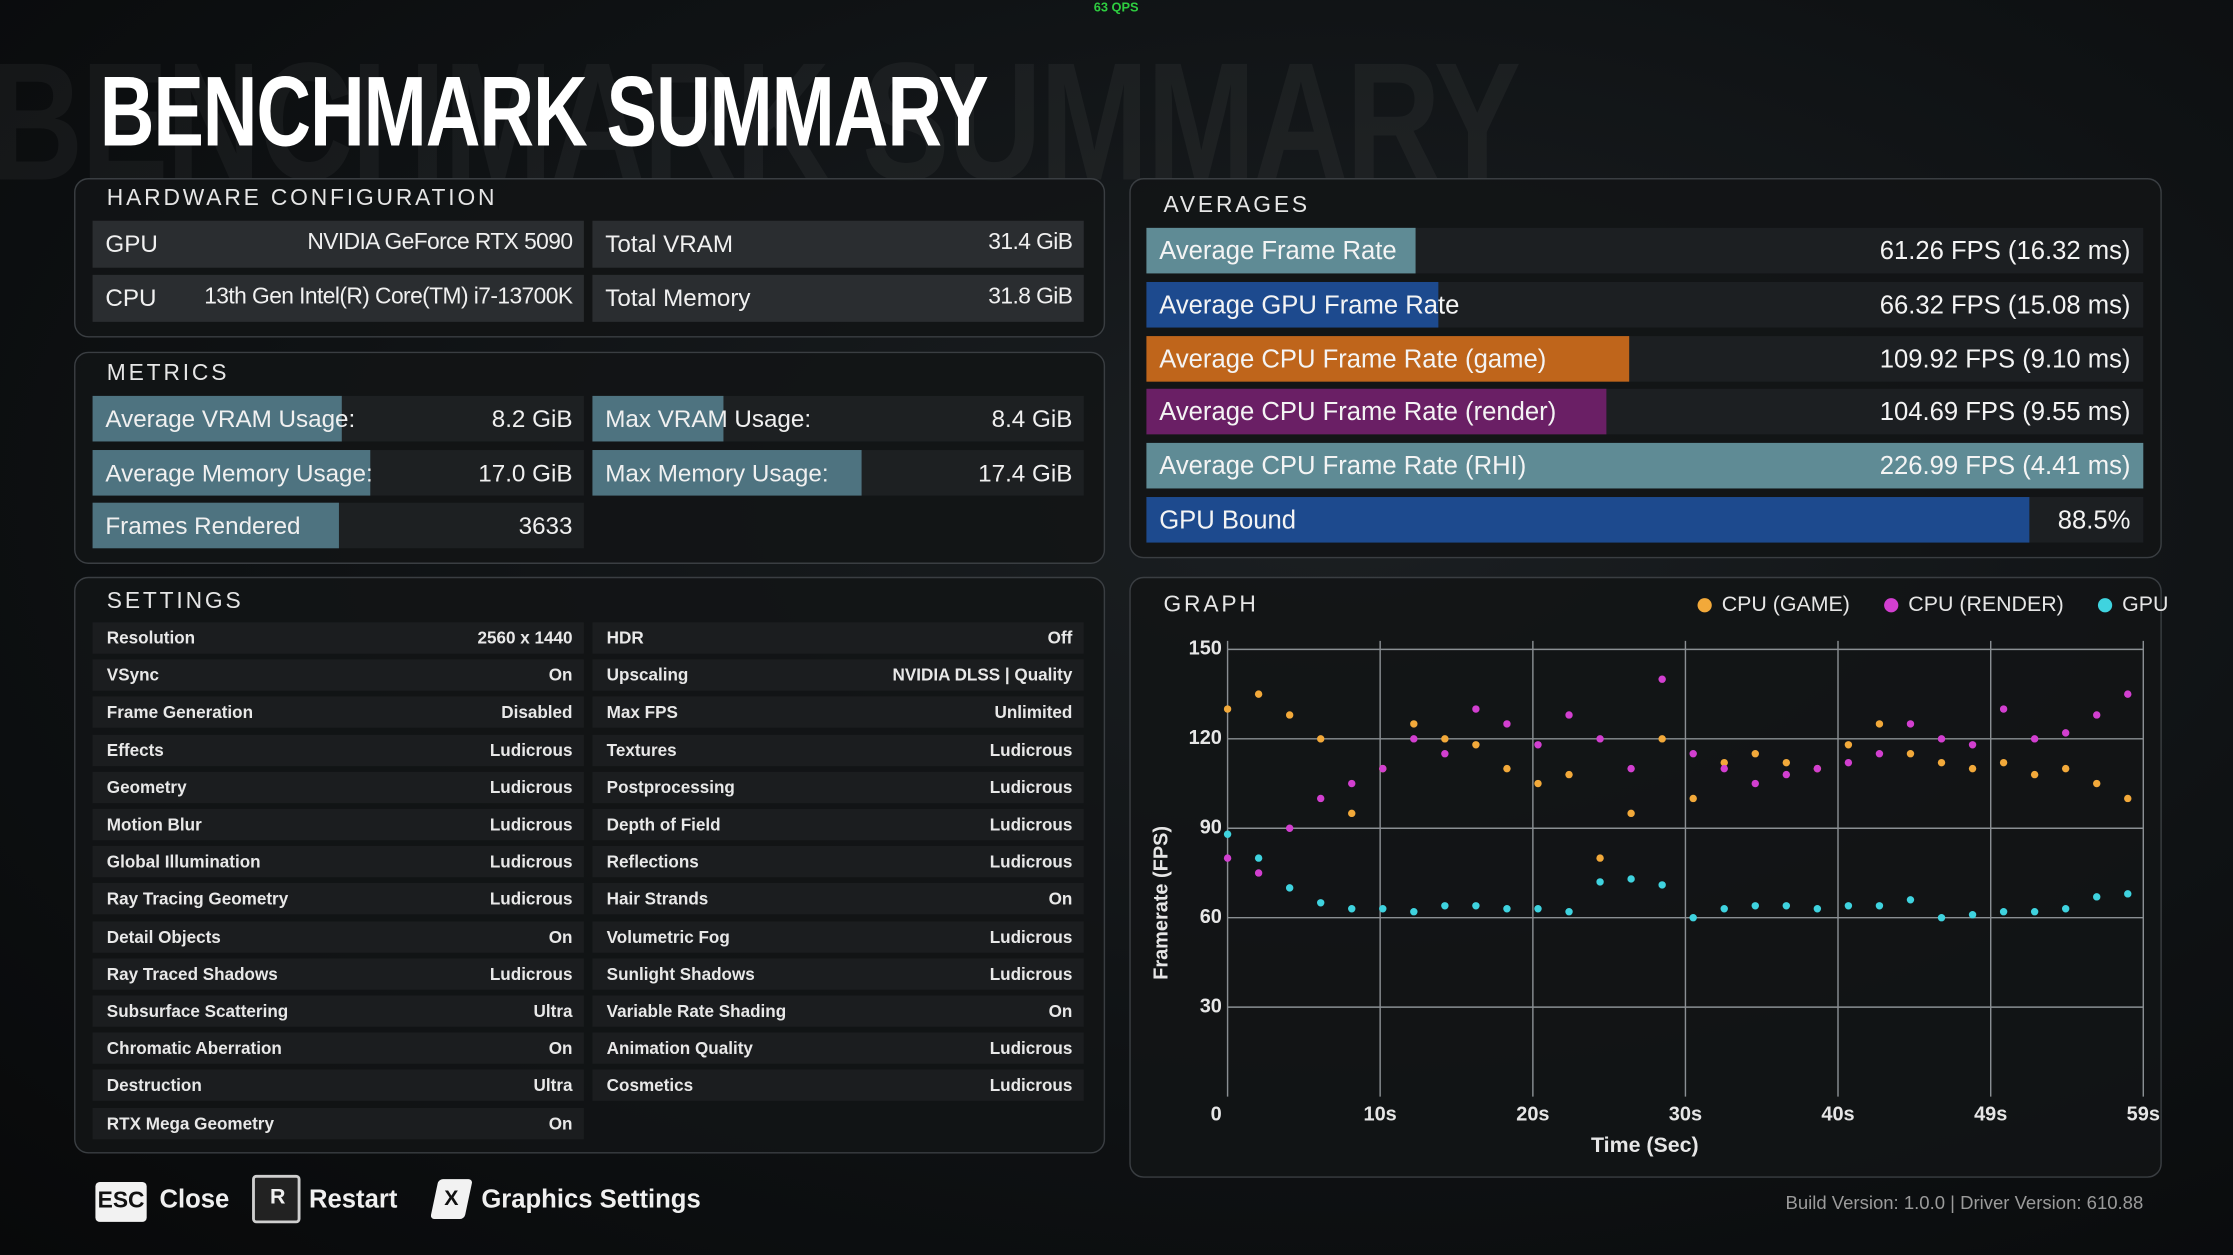 The image size is (2233, 1255). What do you see at coordinates (194, 1048) in the screenshot?
I see `setting-label: Chromatic Aberration` at bounding box center [194, 1048].